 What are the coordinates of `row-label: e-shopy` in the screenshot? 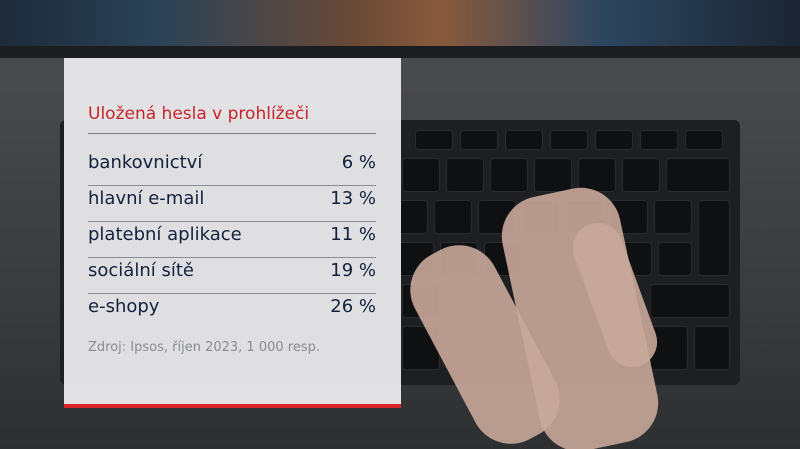 It's located at (124, 306).